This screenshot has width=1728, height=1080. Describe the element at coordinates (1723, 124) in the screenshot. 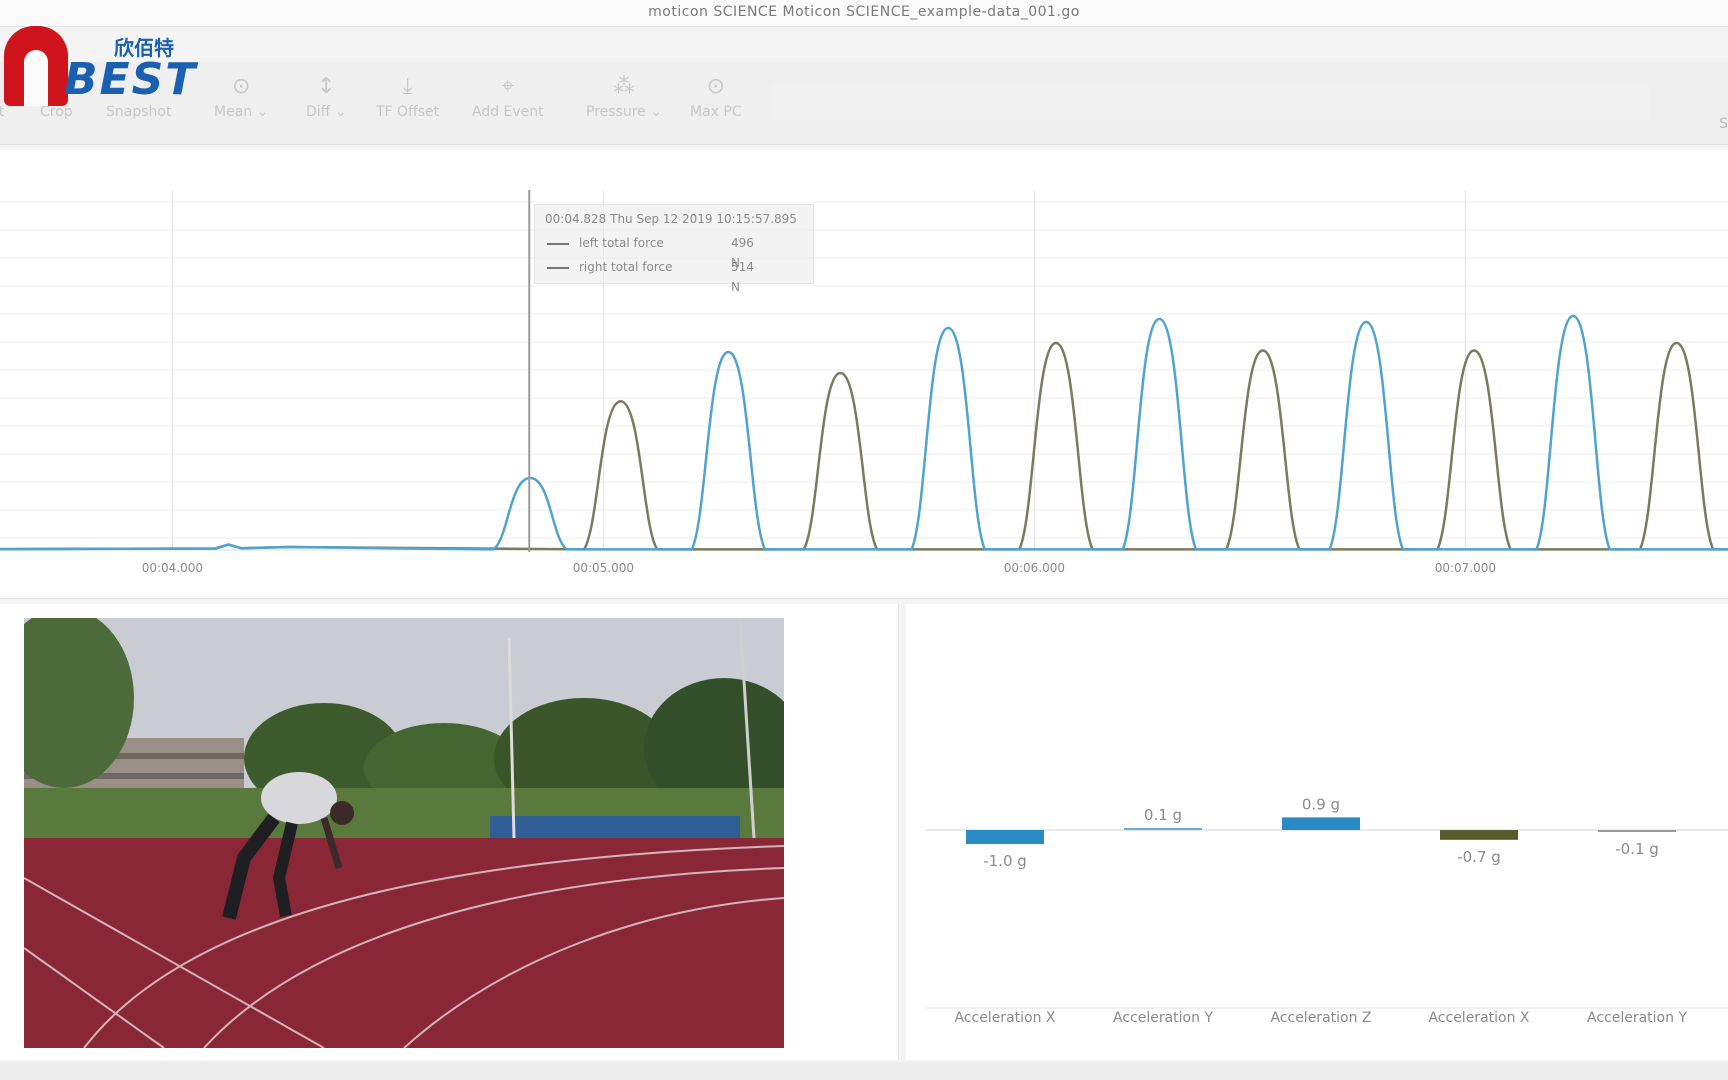

I see `side-label: S` at that location.